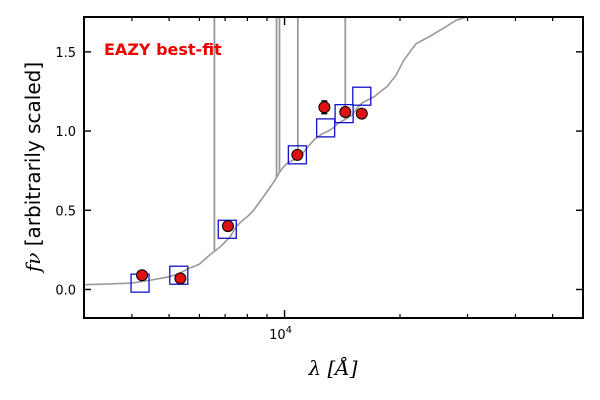 This screenshot has width=600, height=400. I want to click on y-tick-label: 0.5, so click(65, 211).